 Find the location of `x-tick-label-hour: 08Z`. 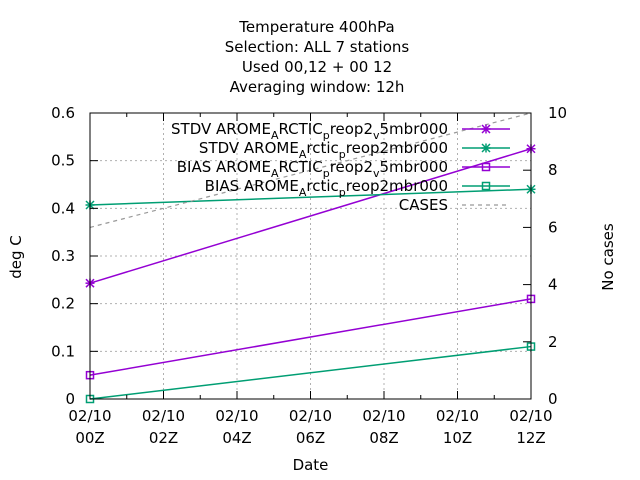

x-tick-label-hour: 08Z is located at coordinates (383, 438).